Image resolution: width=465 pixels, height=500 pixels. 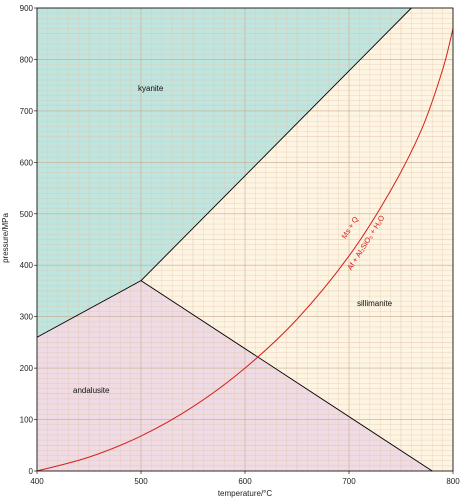 What do you see at coordinates (245, 481) in the screenshot?
I see `x-tick-label: 600` at bounding box center [245, 481].